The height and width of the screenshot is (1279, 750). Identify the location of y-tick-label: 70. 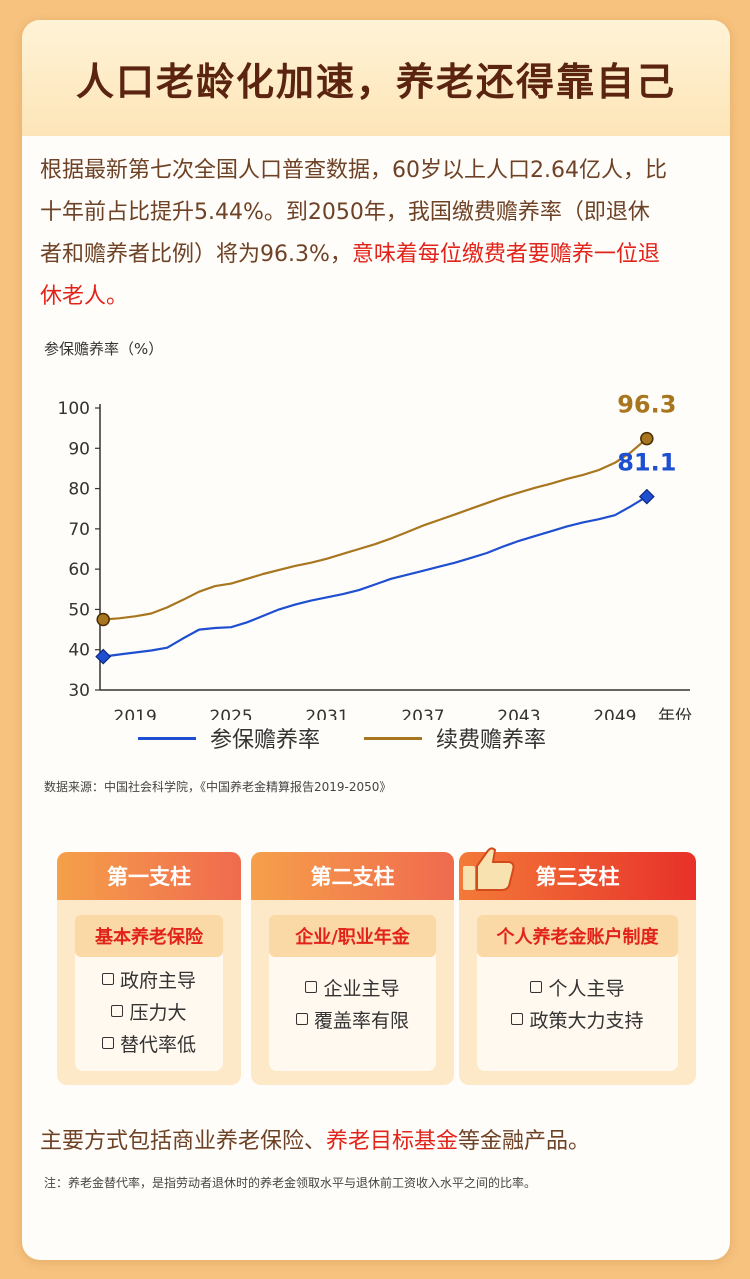
(79, 530).